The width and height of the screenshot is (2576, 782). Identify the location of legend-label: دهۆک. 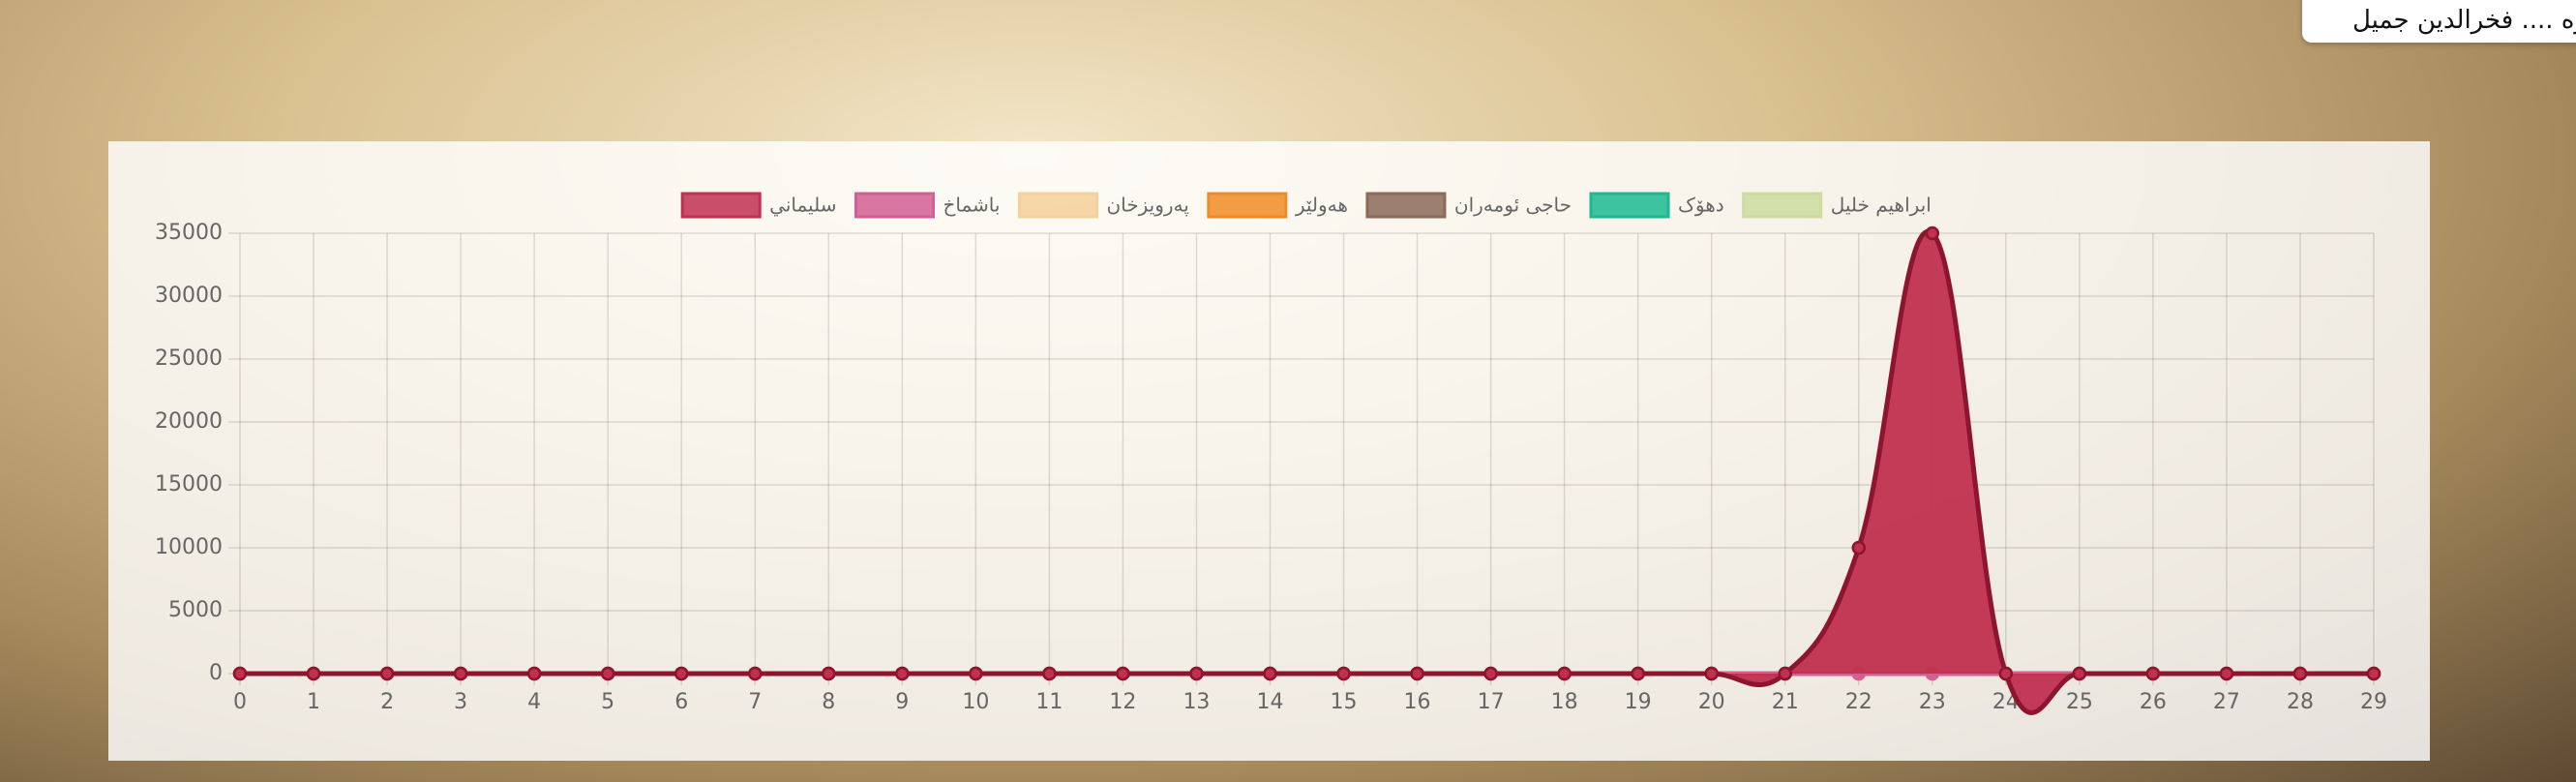
(1701, 205).